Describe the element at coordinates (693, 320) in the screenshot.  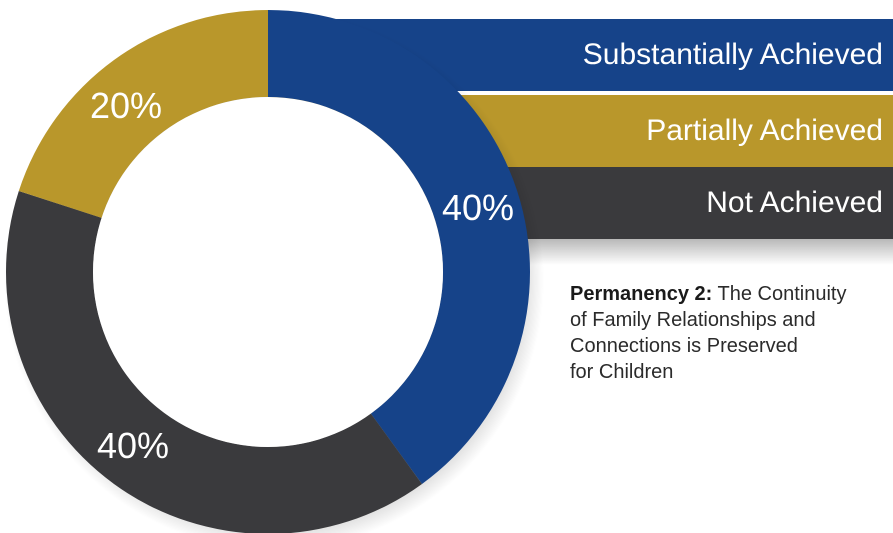
I see `caption-line-2: of Family Relationships and` at that location.